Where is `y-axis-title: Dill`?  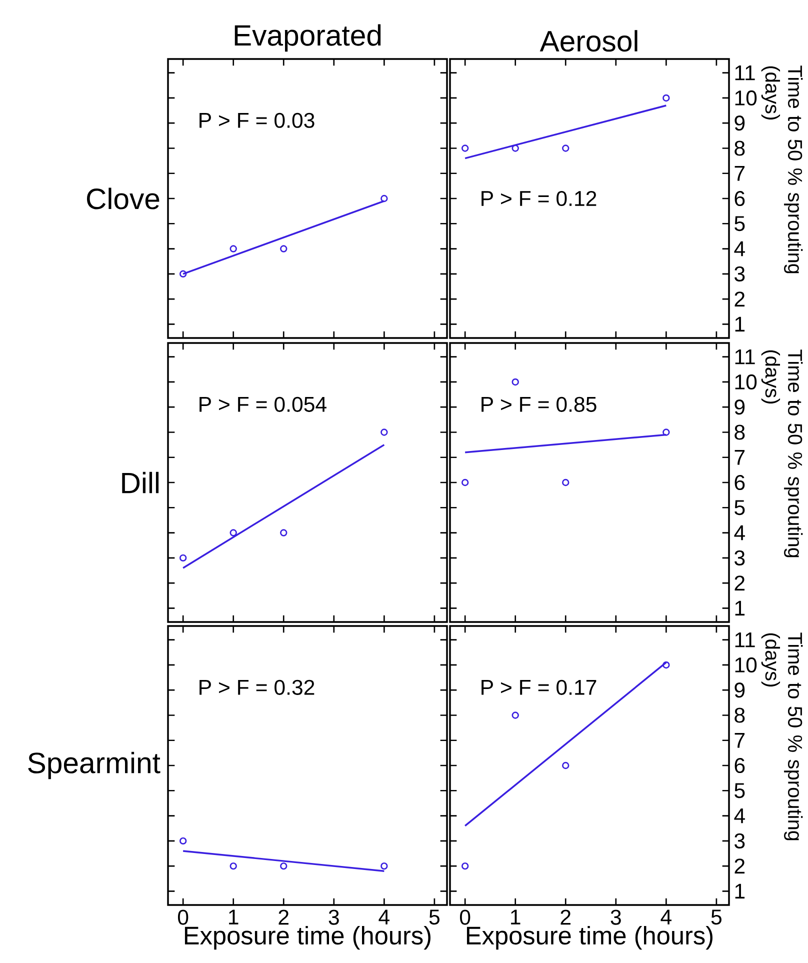
y-axis-title: Dill is located at coordinates (140, 483).